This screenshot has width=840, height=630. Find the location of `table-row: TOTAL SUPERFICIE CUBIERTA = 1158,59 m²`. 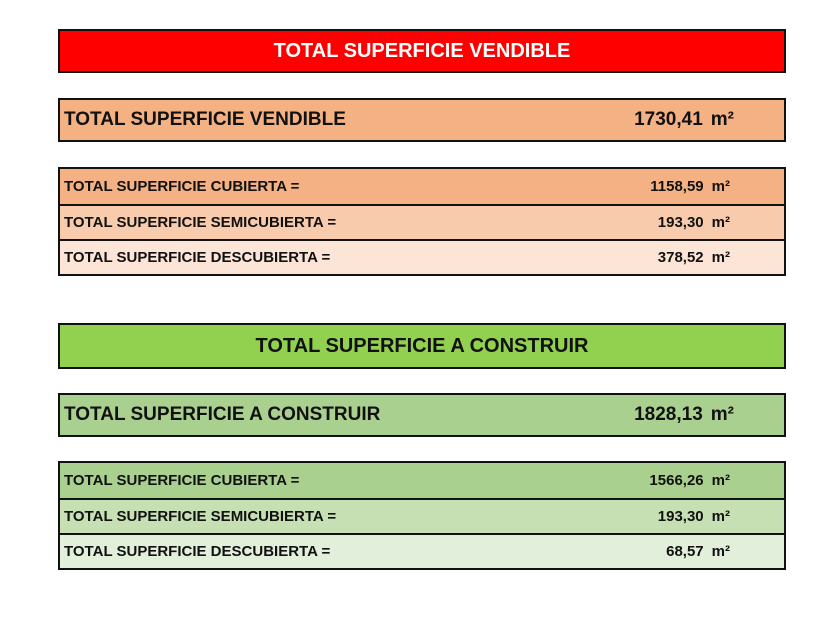

table-row: TOTAL SUPERFICIE CUBIERTA = 1158,59 m² is located at coordinates (422, 186).